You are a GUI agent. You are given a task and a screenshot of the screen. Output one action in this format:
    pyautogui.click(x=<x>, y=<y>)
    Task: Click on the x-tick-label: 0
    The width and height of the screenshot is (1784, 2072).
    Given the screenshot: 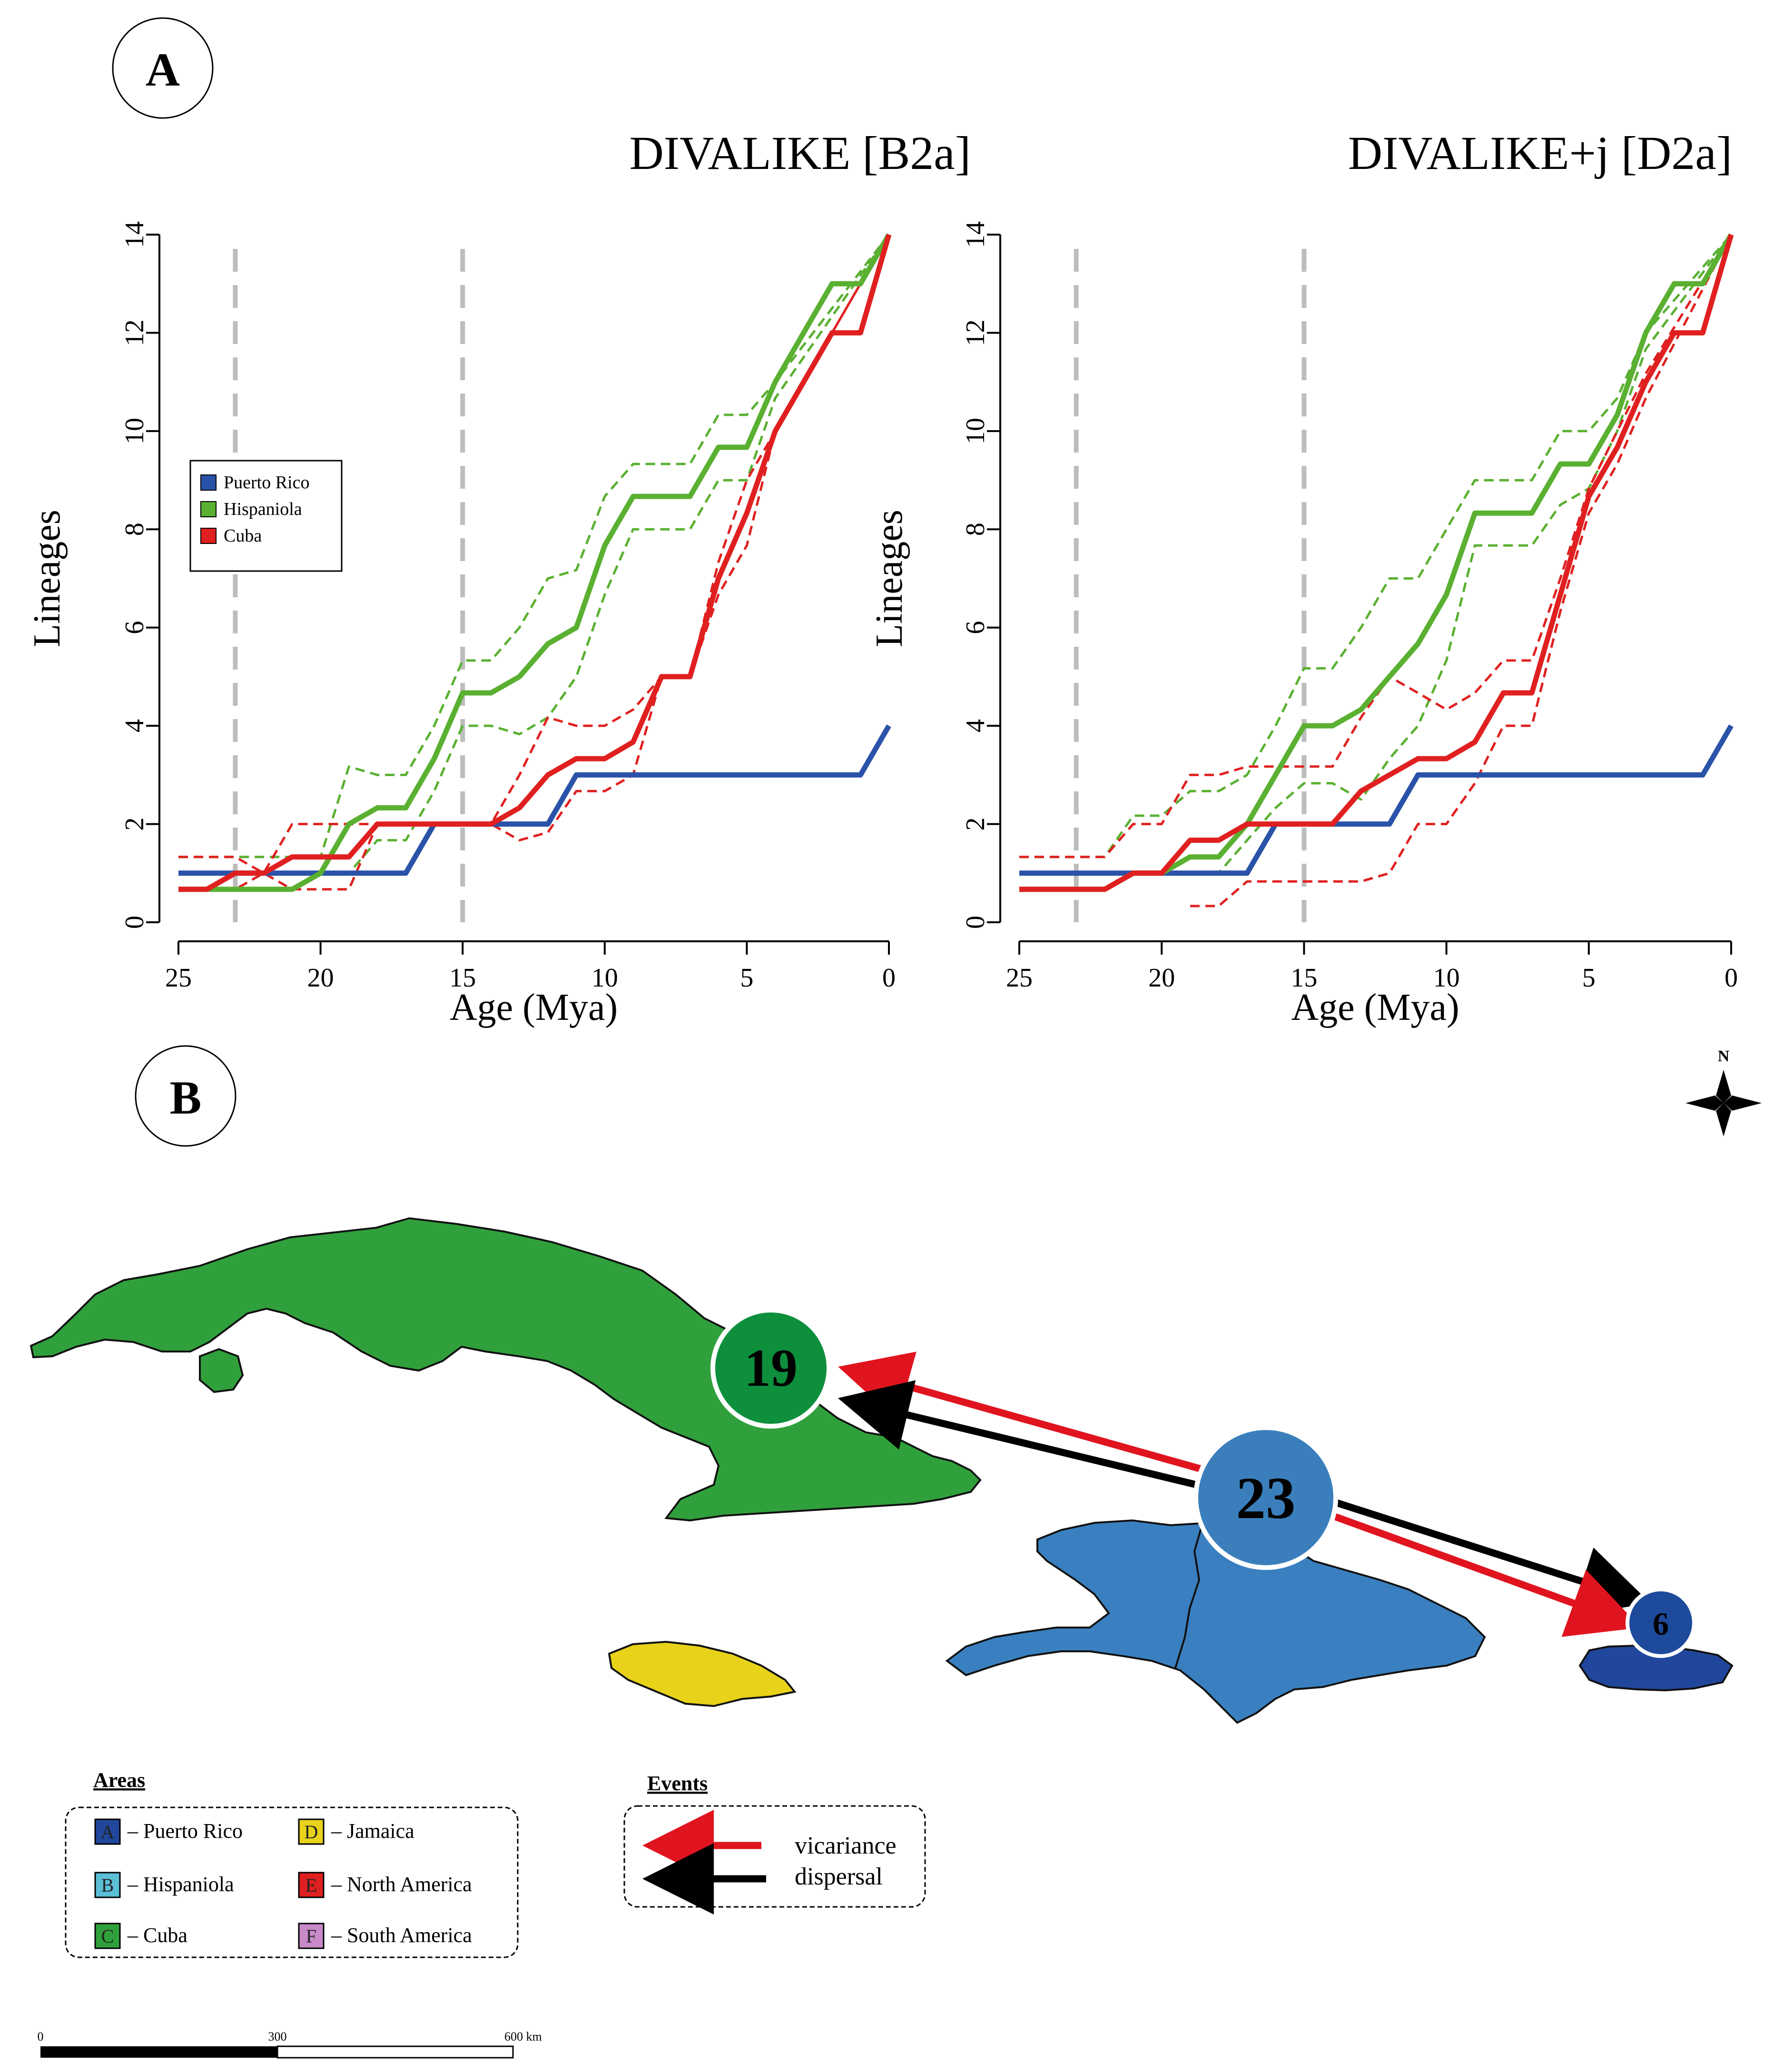 What is the action you would take?
    pyautogui.click(x=889, y=978)
    